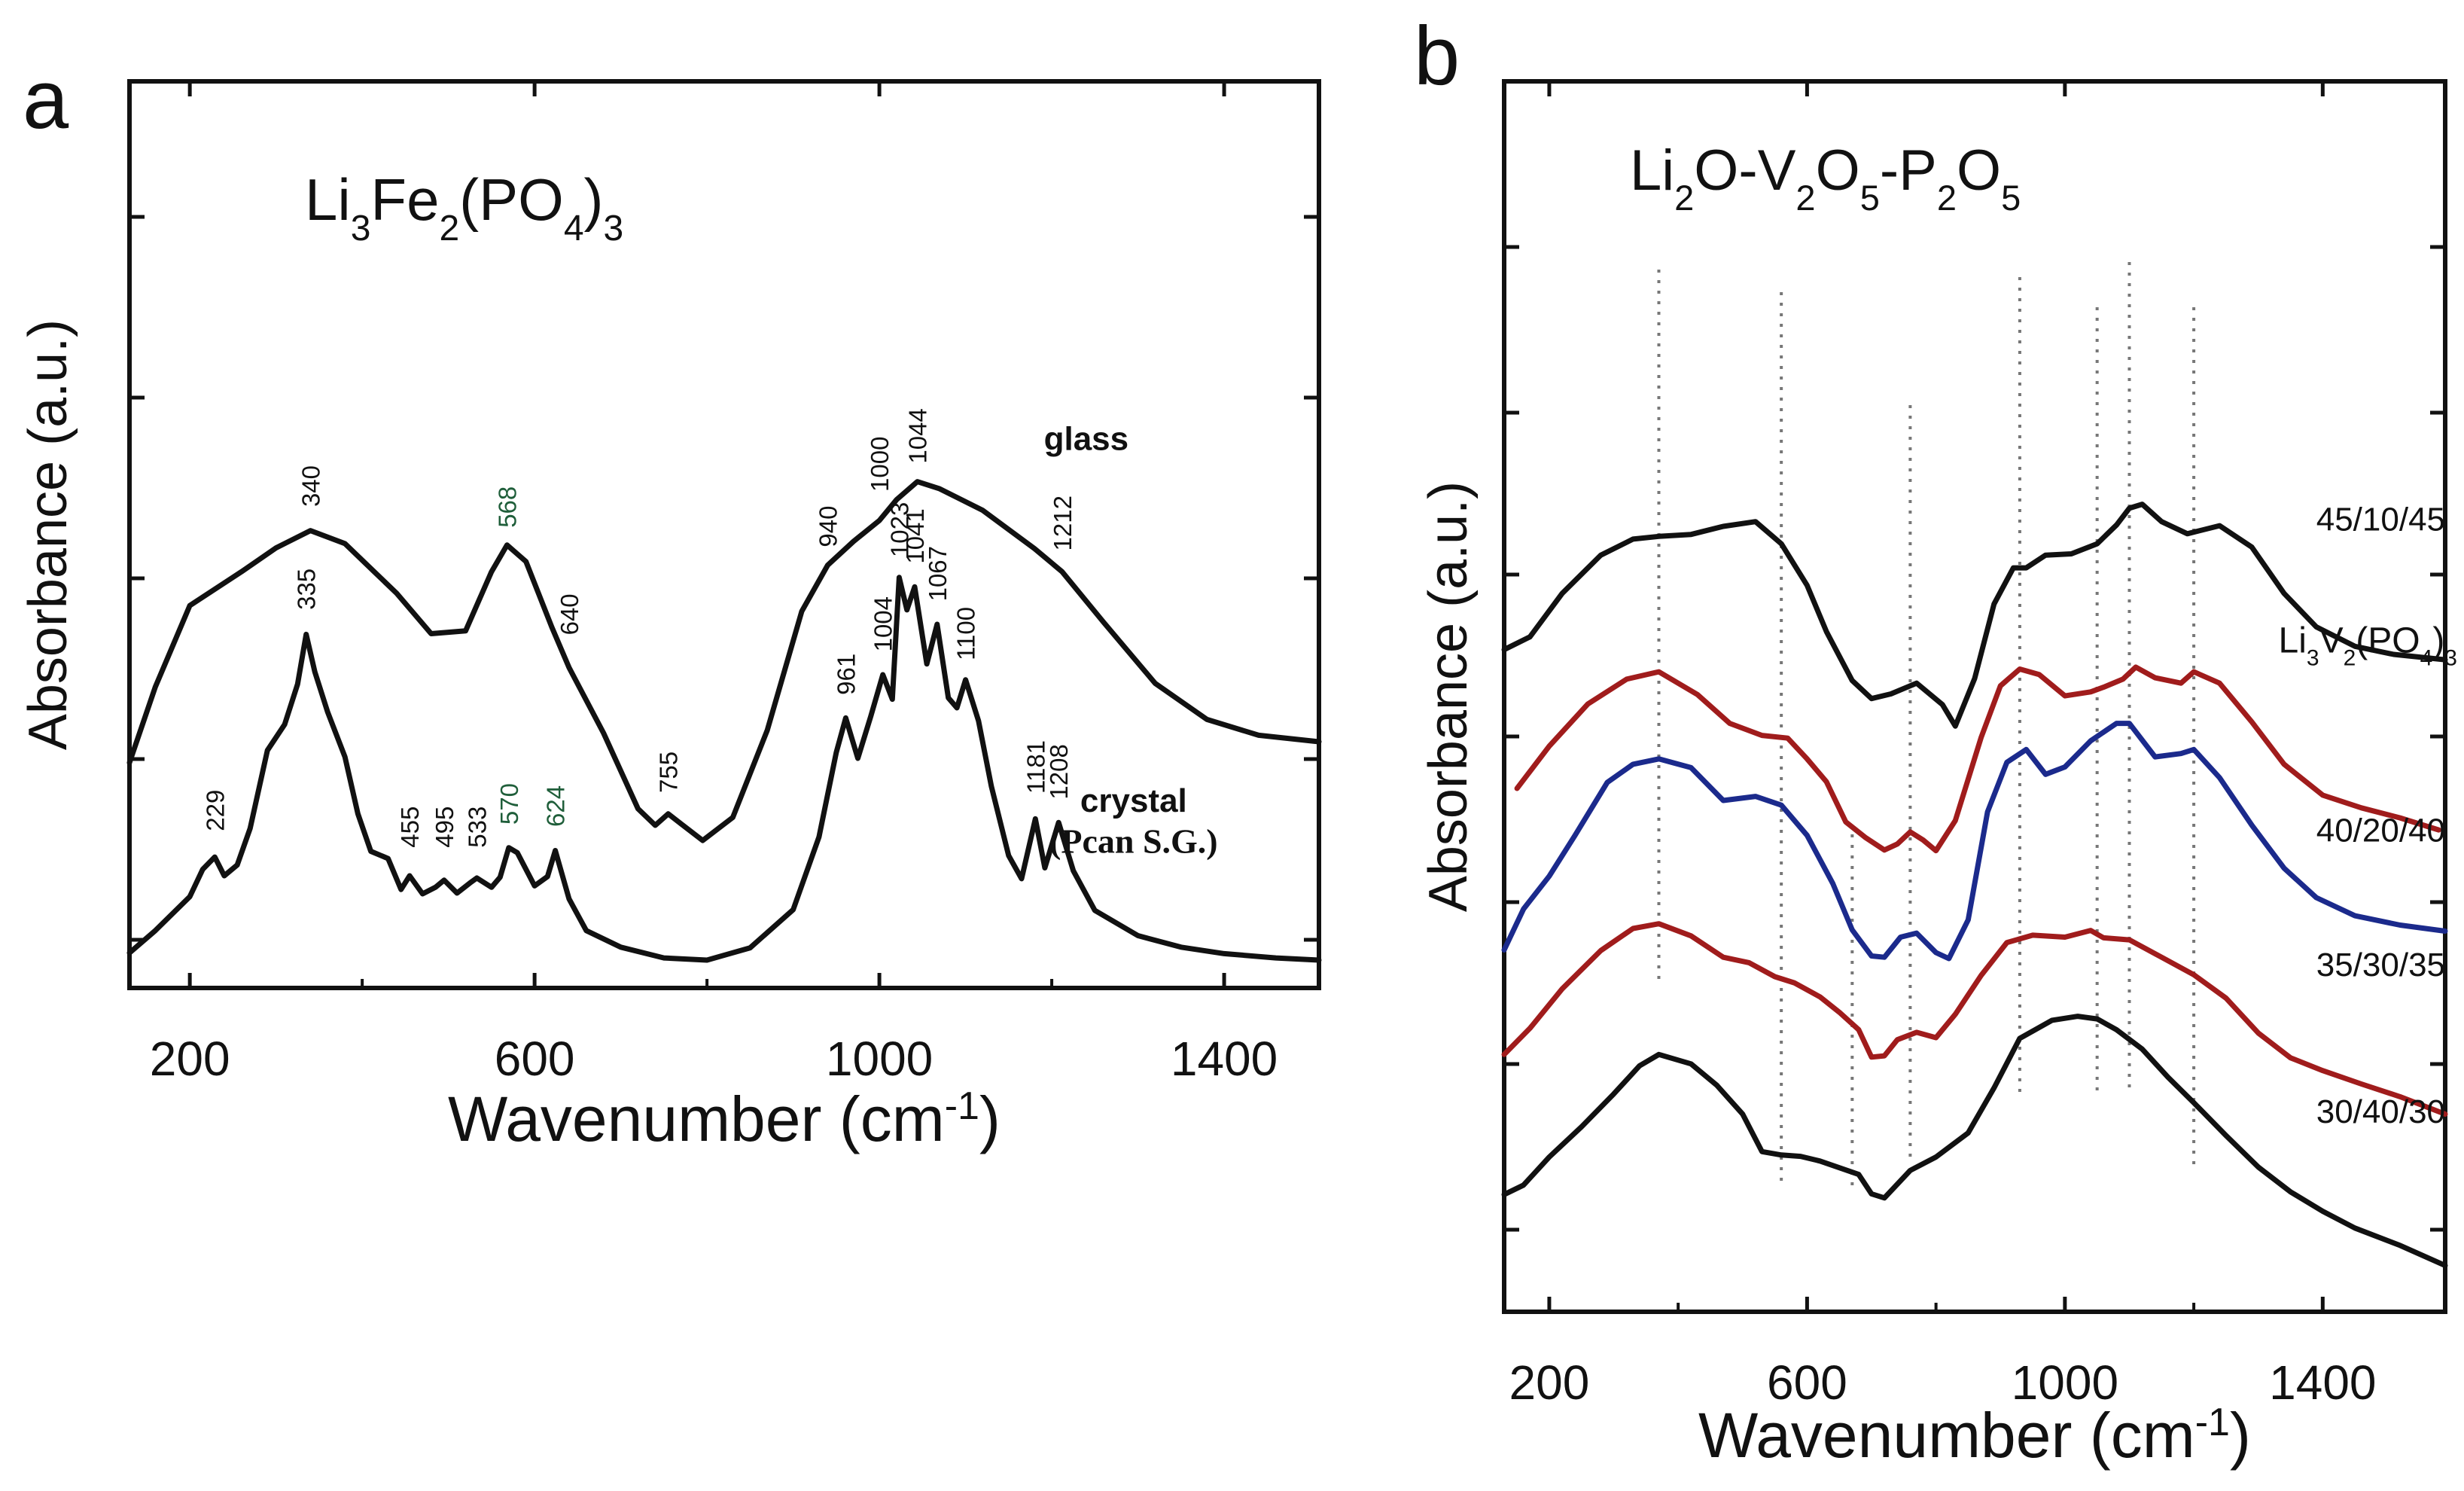  Describe the element at coordinates (2380, 1111) in the screenshot. I see `series-label: 30/40/30` at that location.